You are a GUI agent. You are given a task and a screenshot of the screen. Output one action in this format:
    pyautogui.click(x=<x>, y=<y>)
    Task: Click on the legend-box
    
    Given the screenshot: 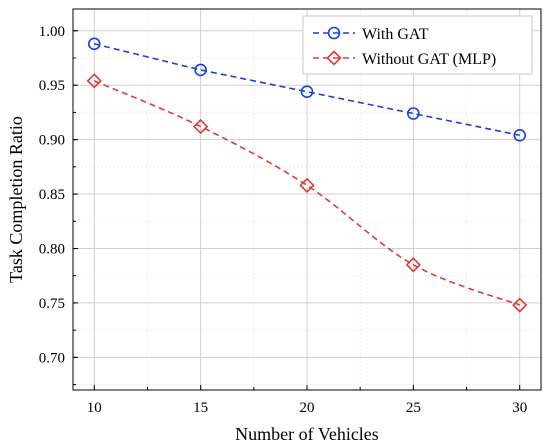 What is the action you would take?
    pyautogui.click(x=417, y=45)
    